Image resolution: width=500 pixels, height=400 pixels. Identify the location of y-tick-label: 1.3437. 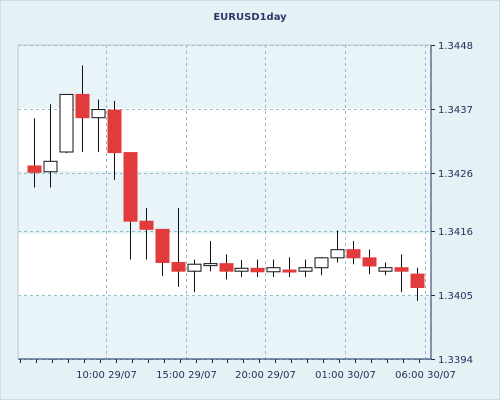
(455, 110).